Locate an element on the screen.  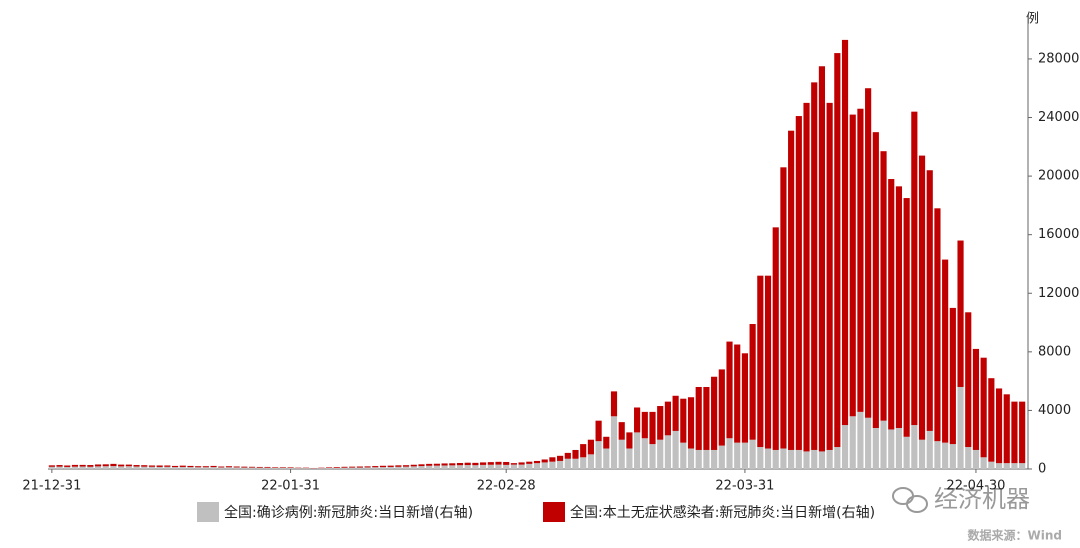
x-tick-label: 22-02-28 is located at coordinates (506, 486).